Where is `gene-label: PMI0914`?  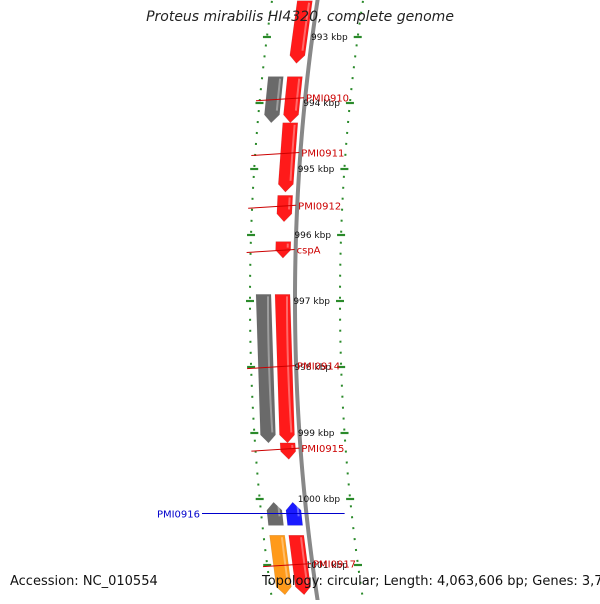 gene-label: PMI0914 is located at coordinates (318, 367).